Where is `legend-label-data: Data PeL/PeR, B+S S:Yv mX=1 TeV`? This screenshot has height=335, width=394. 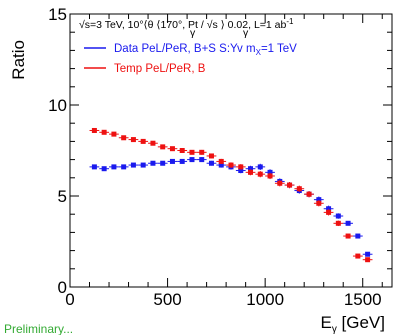
legend-label-data: Data PeL/PeR, B+S S:Yv mX=1 TeV is located at coordinates (205, 50).